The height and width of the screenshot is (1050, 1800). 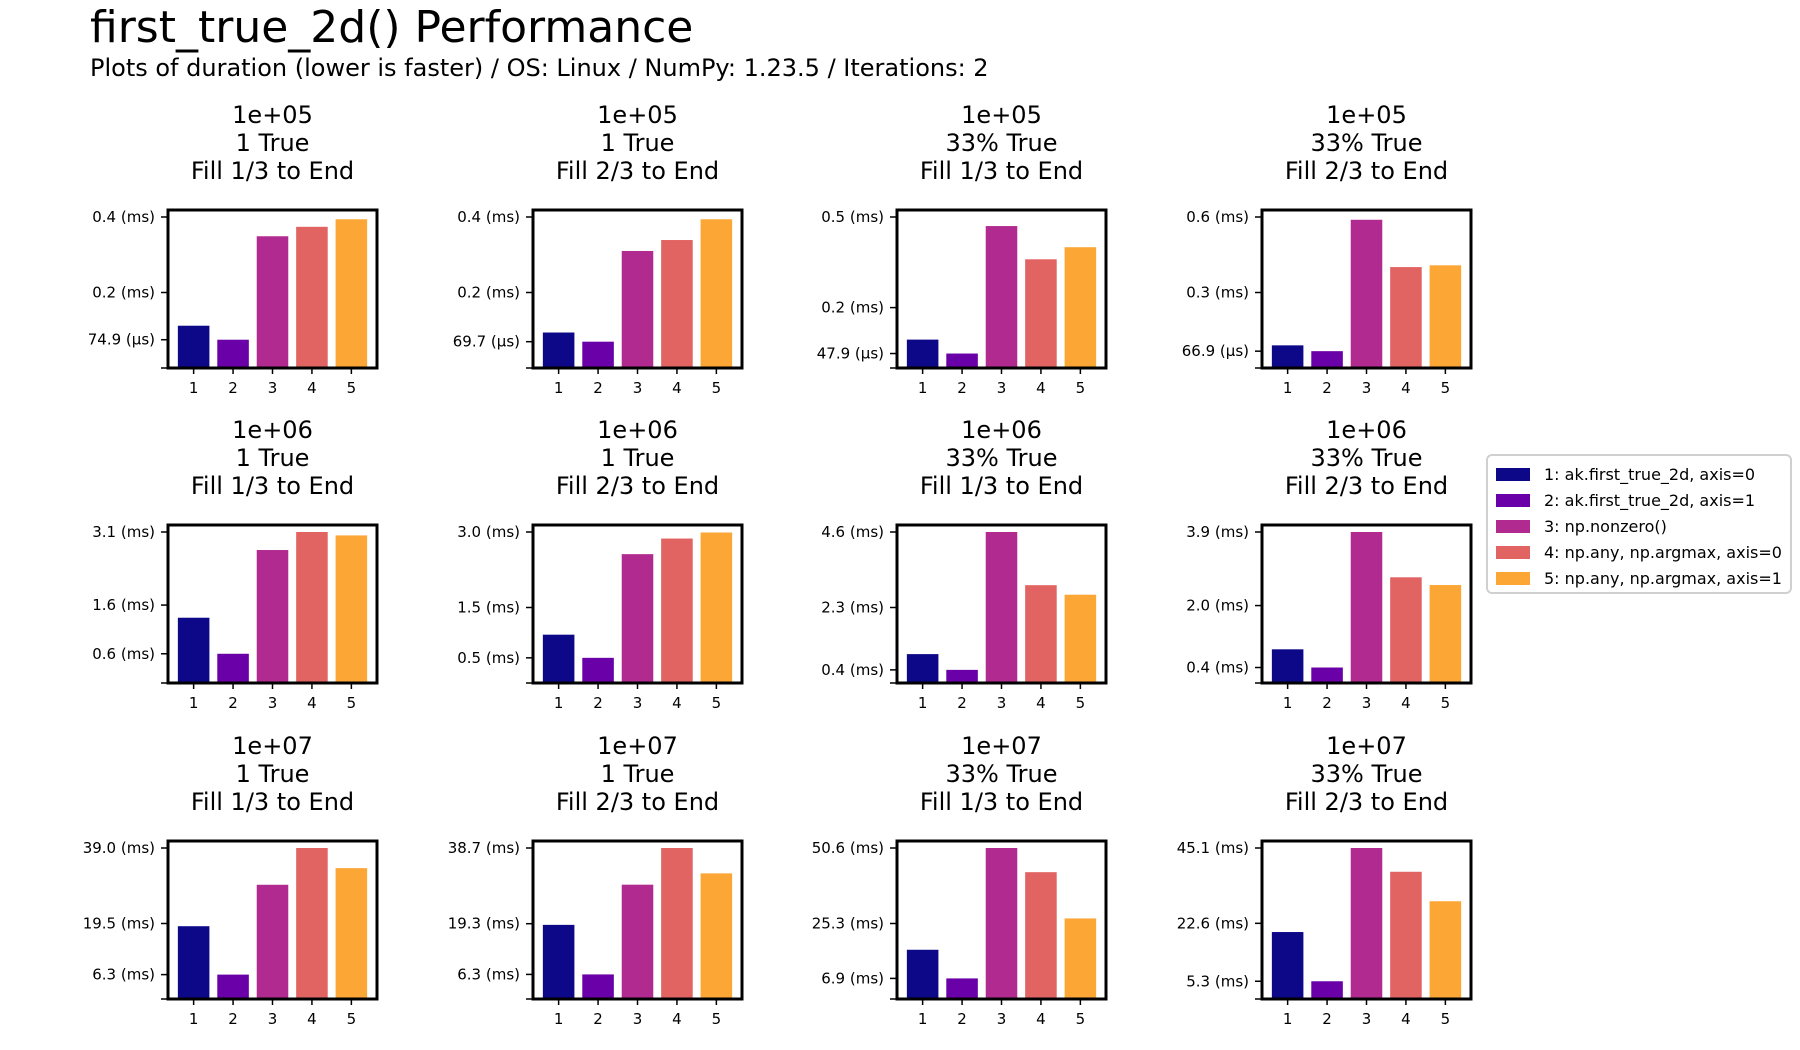 What do you see at coordinates (1650, 474) in the screenshot?
I see `legend-label: 1: ak.first_true_2d, axis=0` at bounding box center [1650, 474].